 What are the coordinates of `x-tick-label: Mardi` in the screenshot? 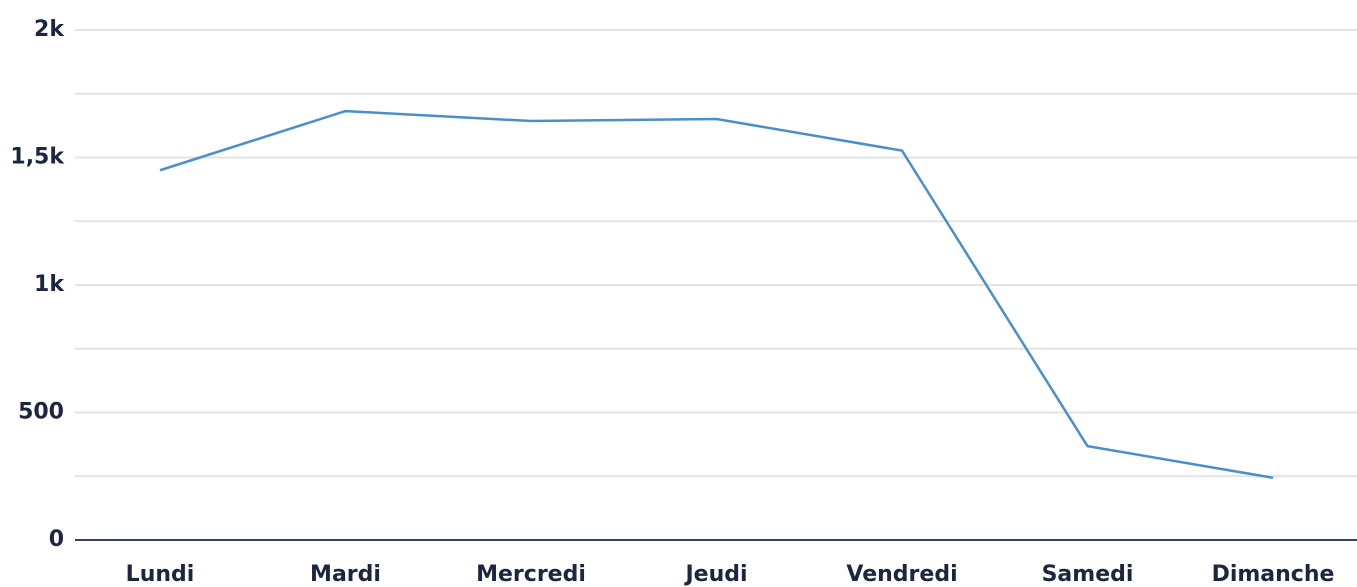 It's located at (345, 574).